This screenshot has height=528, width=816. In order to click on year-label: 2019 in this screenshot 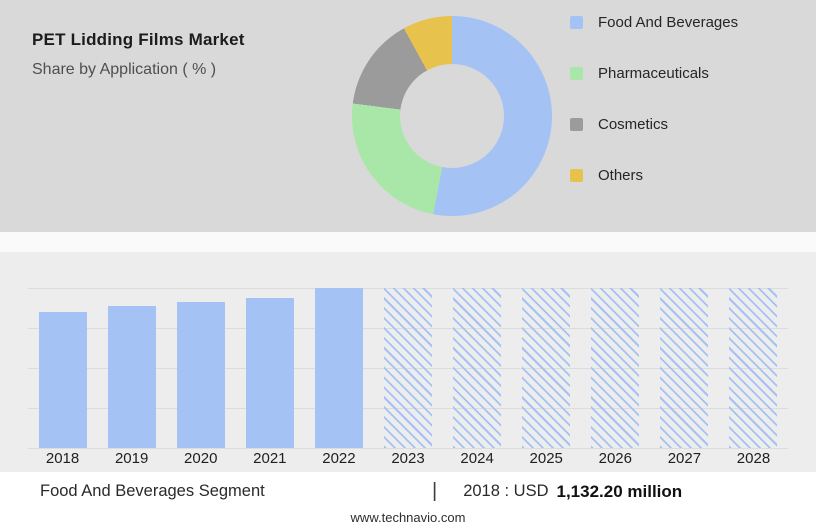, I will do `click(131, 458)`.